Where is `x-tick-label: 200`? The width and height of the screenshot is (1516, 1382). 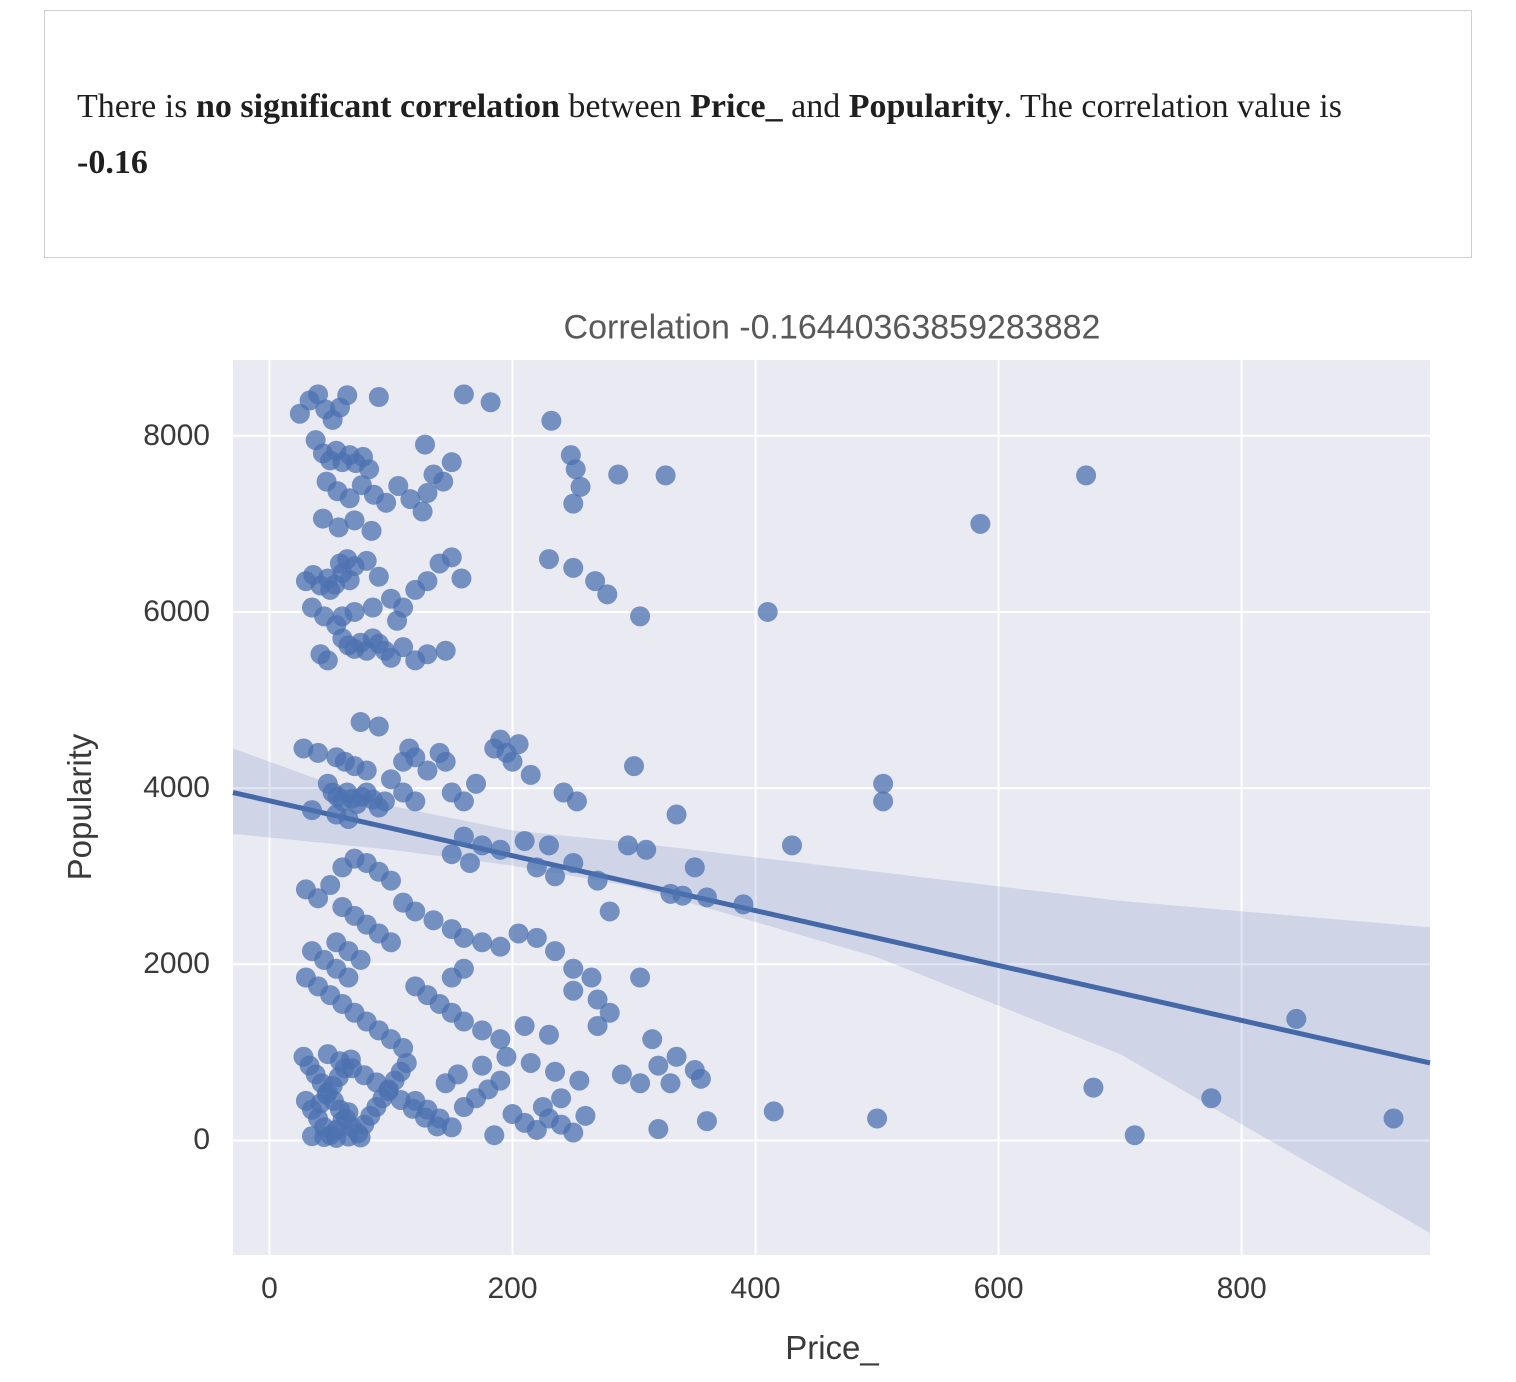 x-tick-label: 200 is located at coordinates (512, 1288).